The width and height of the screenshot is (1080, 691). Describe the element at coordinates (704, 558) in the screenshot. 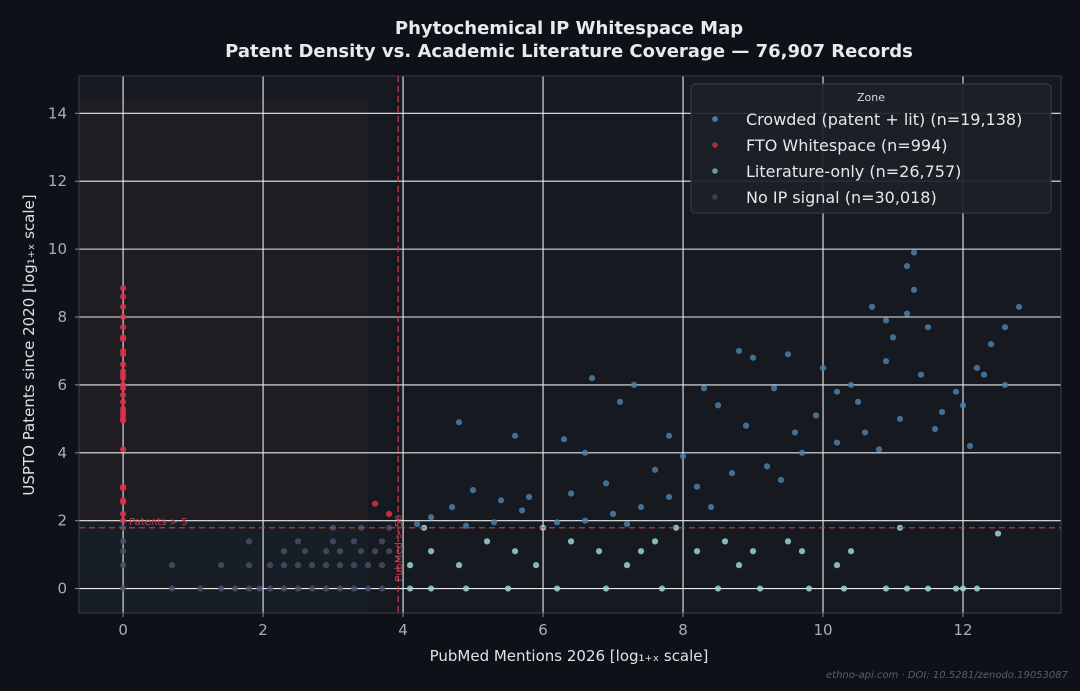

I see `series-literature-only` at that location.